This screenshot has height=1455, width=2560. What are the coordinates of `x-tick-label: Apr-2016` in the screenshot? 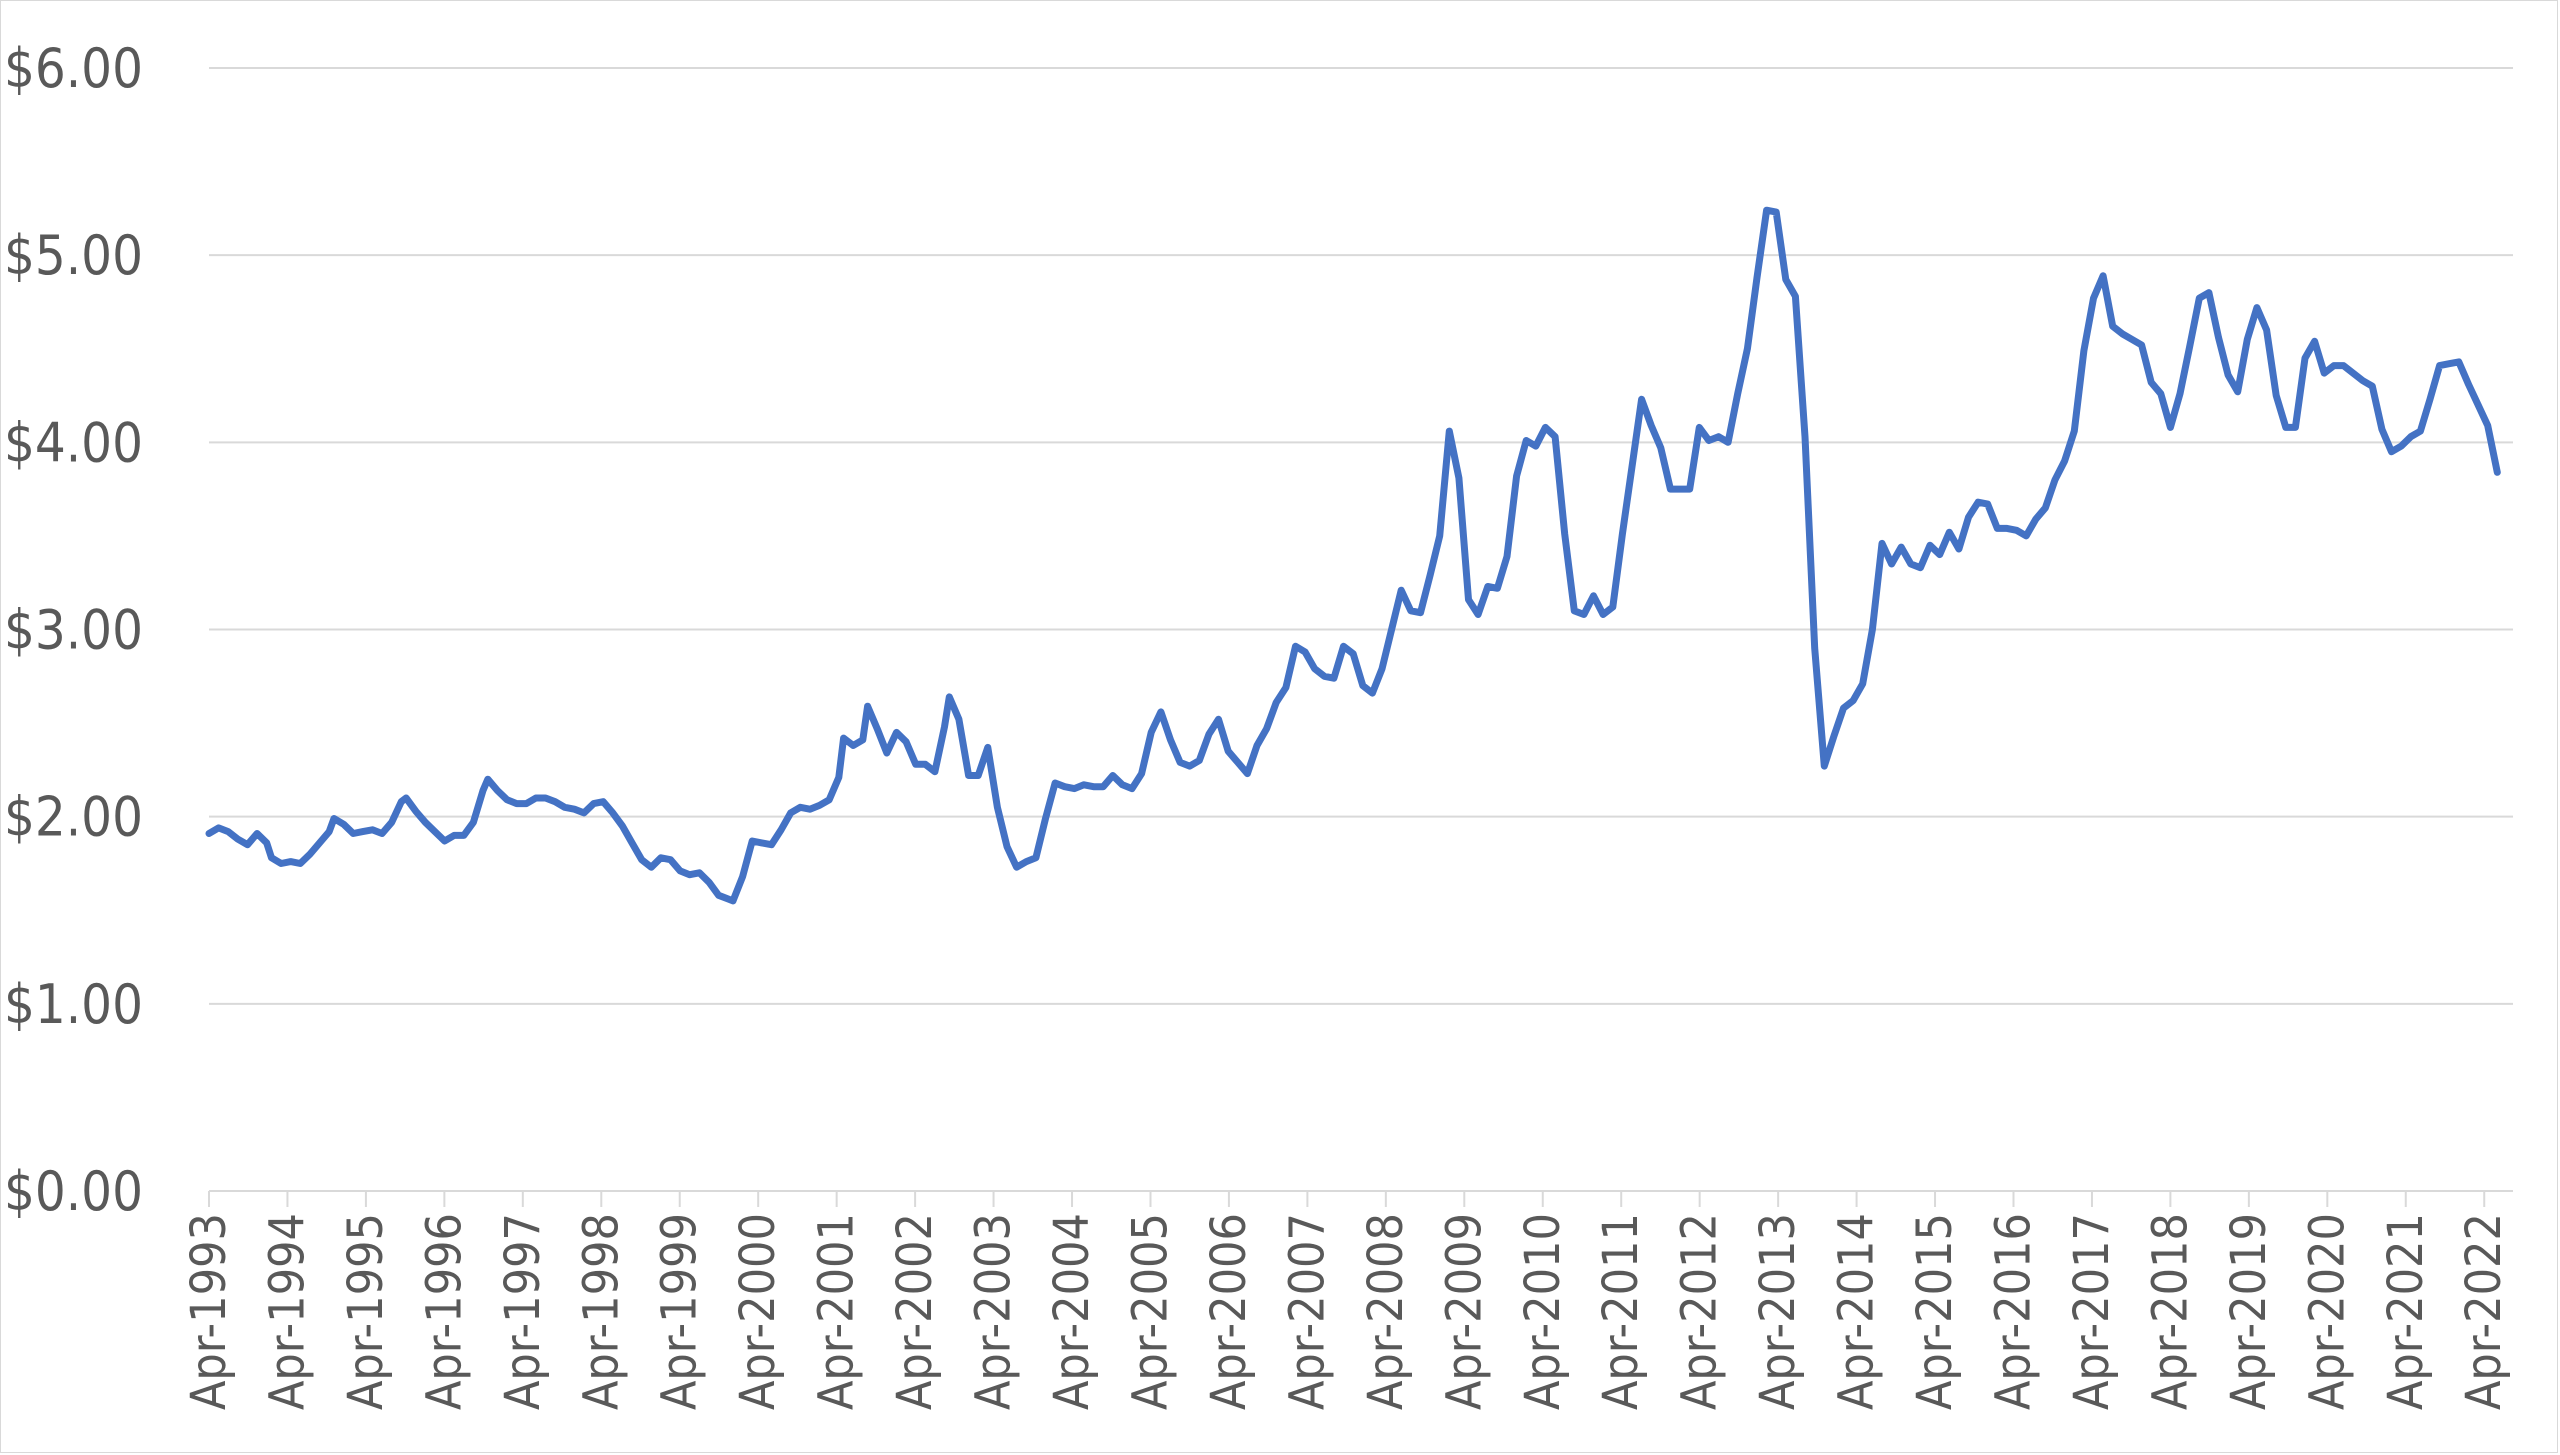 It's located at (2013, 1311).